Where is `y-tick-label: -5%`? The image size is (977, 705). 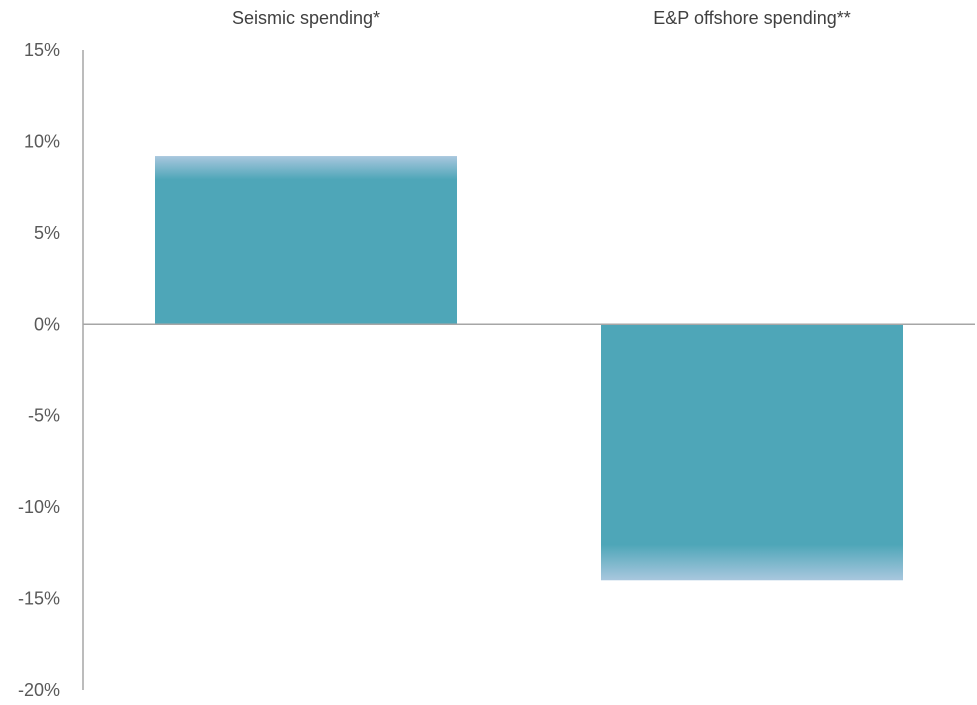 y-tick-label: -5% is located at coordinates (44, 416).